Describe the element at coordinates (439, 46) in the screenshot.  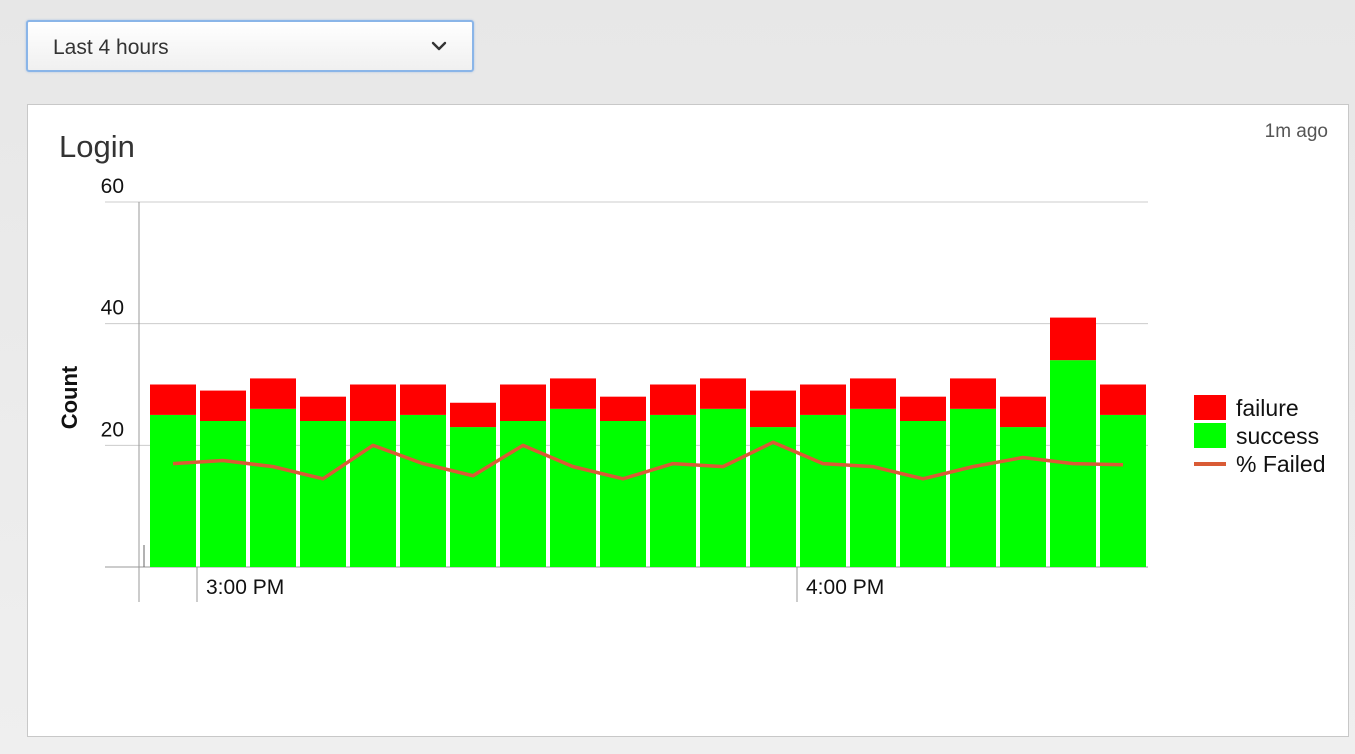
I see `chevron-down-icon` at that location.